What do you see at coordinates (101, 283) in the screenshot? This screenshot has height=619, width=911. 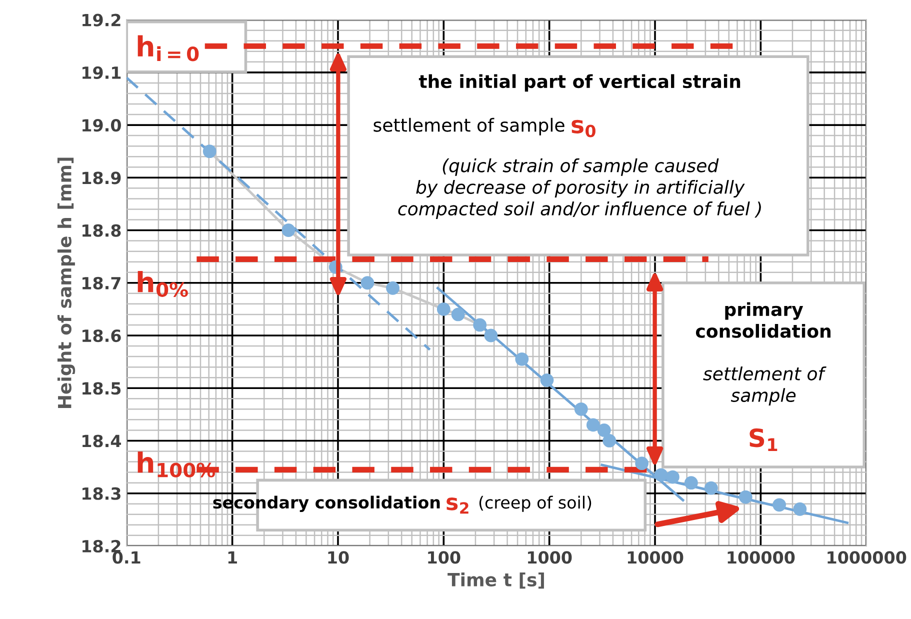 I see `y-tick-label: 18.7` at bounding box center [101, 283].